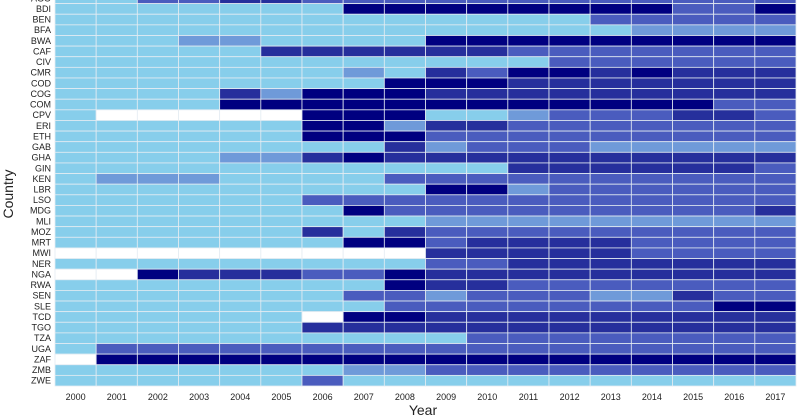 The image size is (800, 419). I want to click on heatmap-cell-bdi-2003, so click(199, 9).